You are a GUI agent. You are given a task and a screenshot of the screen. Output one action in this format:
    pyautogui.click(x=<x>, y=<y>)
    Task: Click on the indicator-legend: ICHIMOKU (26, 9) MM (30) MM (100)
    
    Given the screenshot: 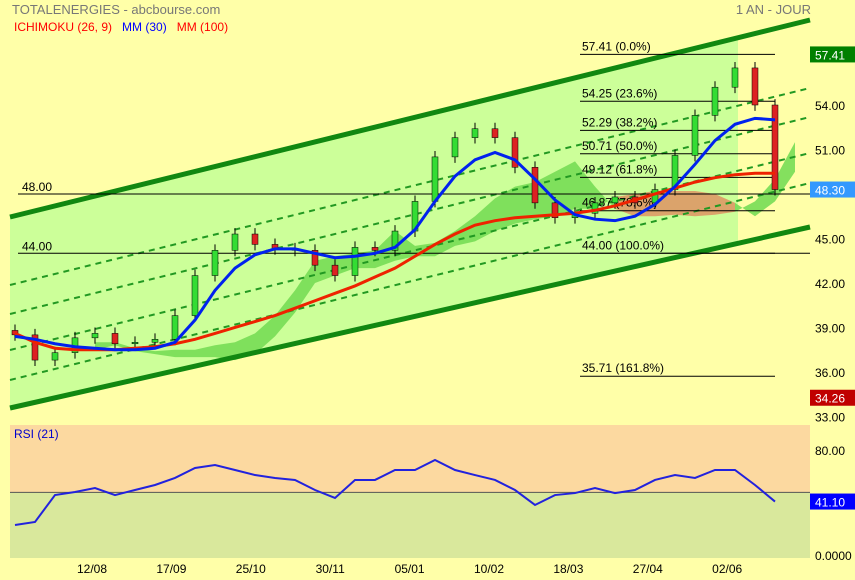 What is the action you would take?
    pyautogui.click(x=121, y=27)
    